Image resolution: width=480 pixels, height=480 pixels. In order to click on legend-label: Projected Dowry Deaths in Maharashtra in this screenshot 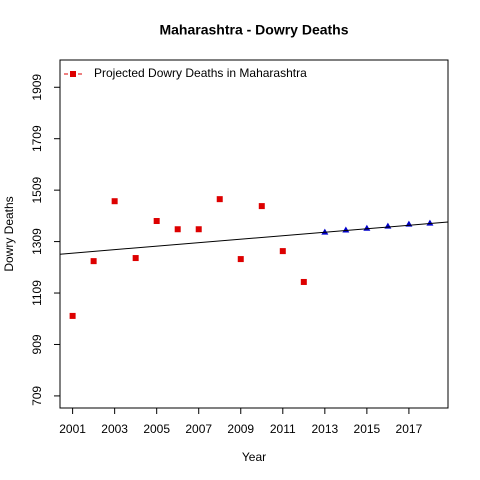, I will do `click(200, 73)`.